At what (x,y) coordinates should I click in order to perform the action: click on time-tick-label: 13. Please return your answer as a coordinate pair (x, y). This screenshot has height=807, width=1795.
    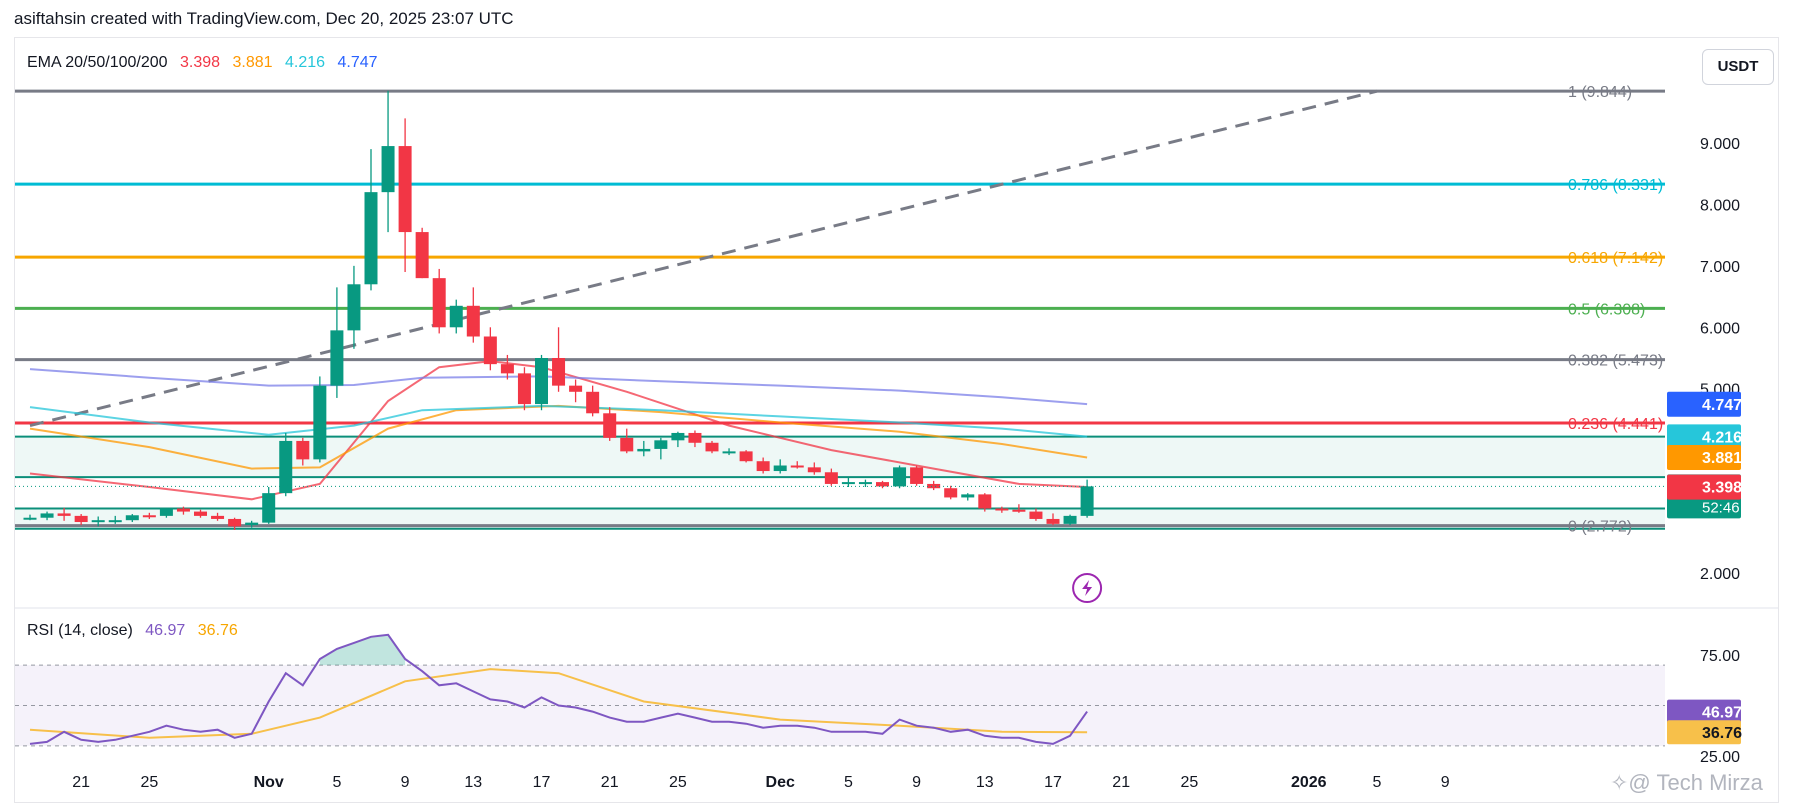
    Looking at the image, I should click on (985, 782).